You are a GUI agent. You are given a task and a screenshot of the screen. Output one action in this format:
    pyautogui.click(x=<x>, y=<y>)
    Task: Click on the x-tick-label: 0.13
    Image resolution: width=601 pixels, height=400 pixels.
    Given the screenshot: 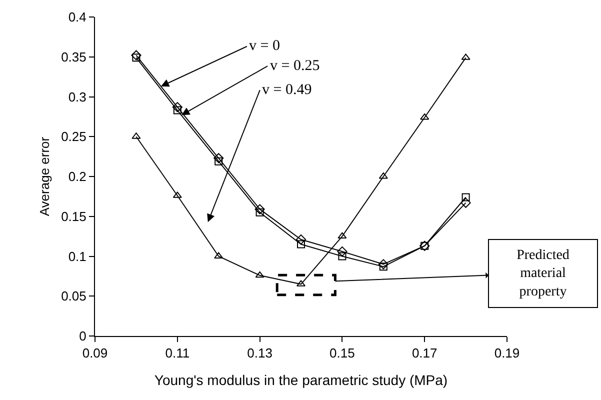 What is the action you would take?
    pyautogui.click(x=259, y=353)
    